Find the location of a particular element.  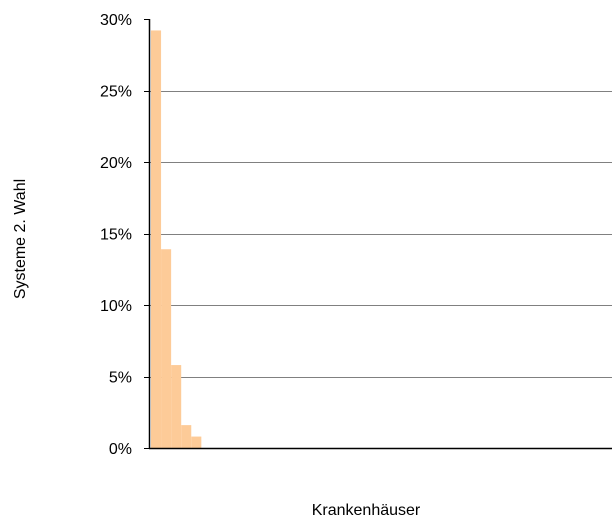

y-tick-label: 5% is located at coordinates (120, 378).